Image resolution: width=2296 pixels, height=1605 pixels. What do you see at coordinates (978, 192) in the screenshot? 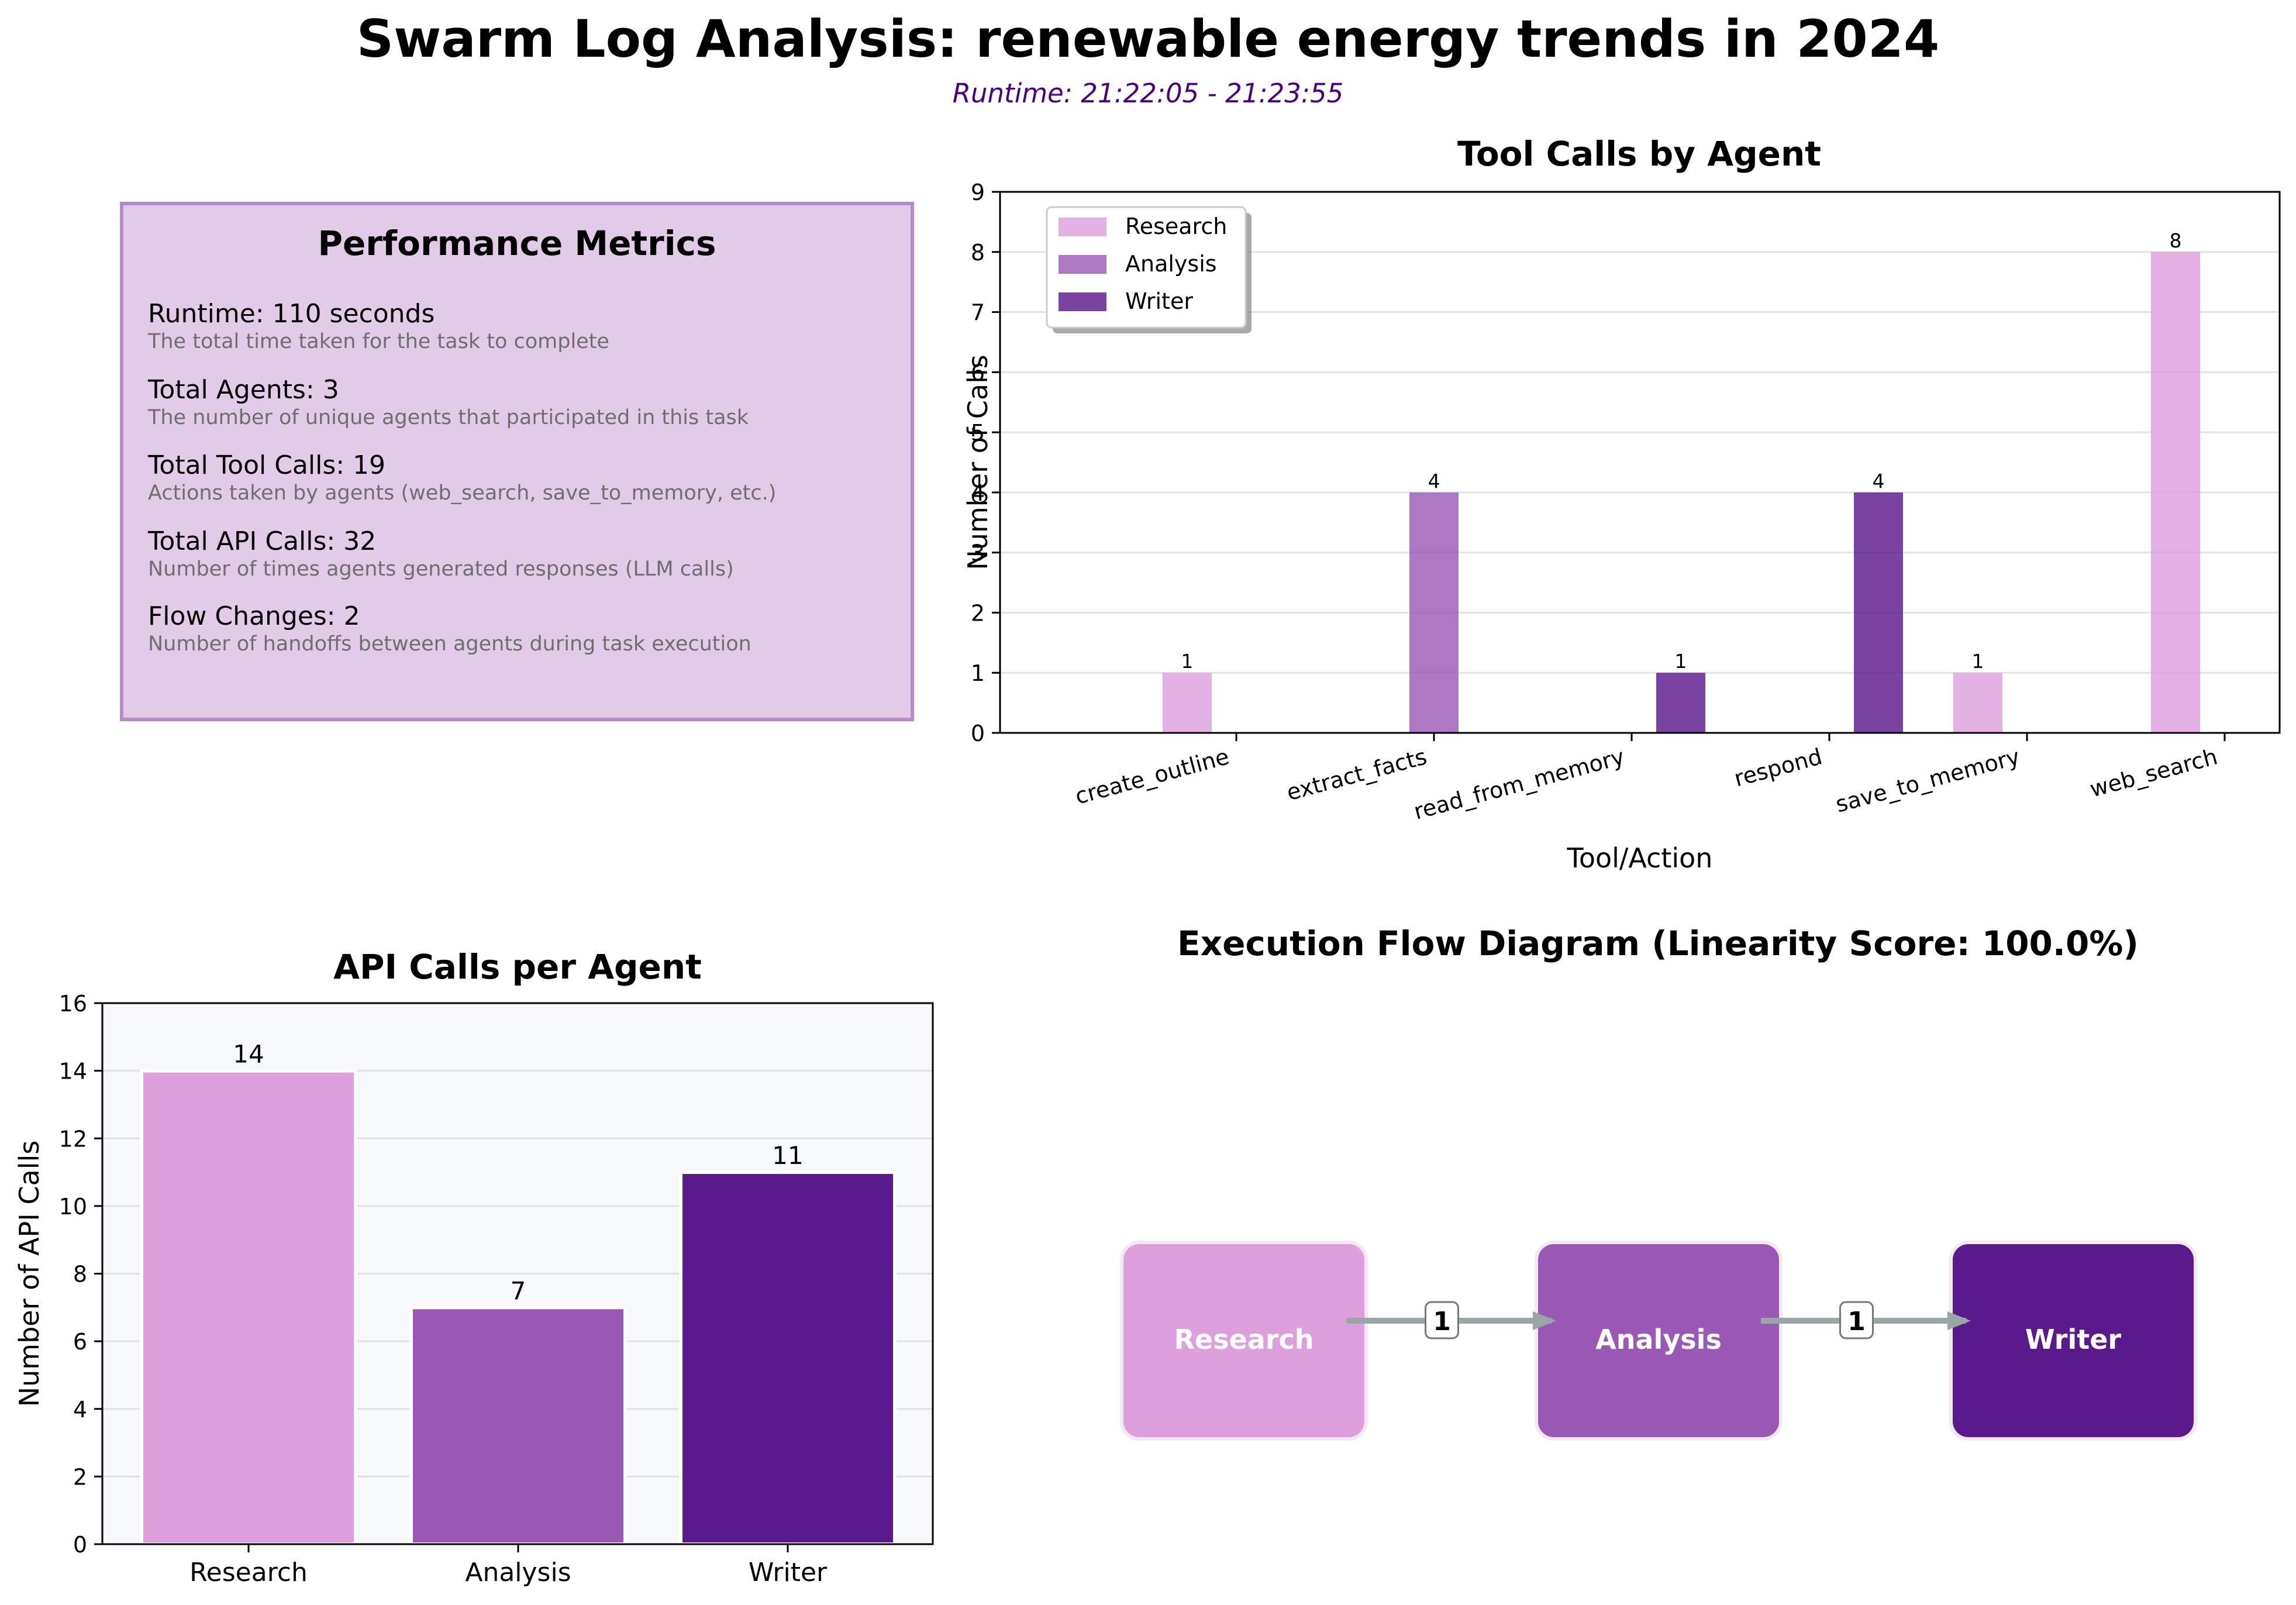
I see `y-tick-label: 9` at bounding box center [978, 192].